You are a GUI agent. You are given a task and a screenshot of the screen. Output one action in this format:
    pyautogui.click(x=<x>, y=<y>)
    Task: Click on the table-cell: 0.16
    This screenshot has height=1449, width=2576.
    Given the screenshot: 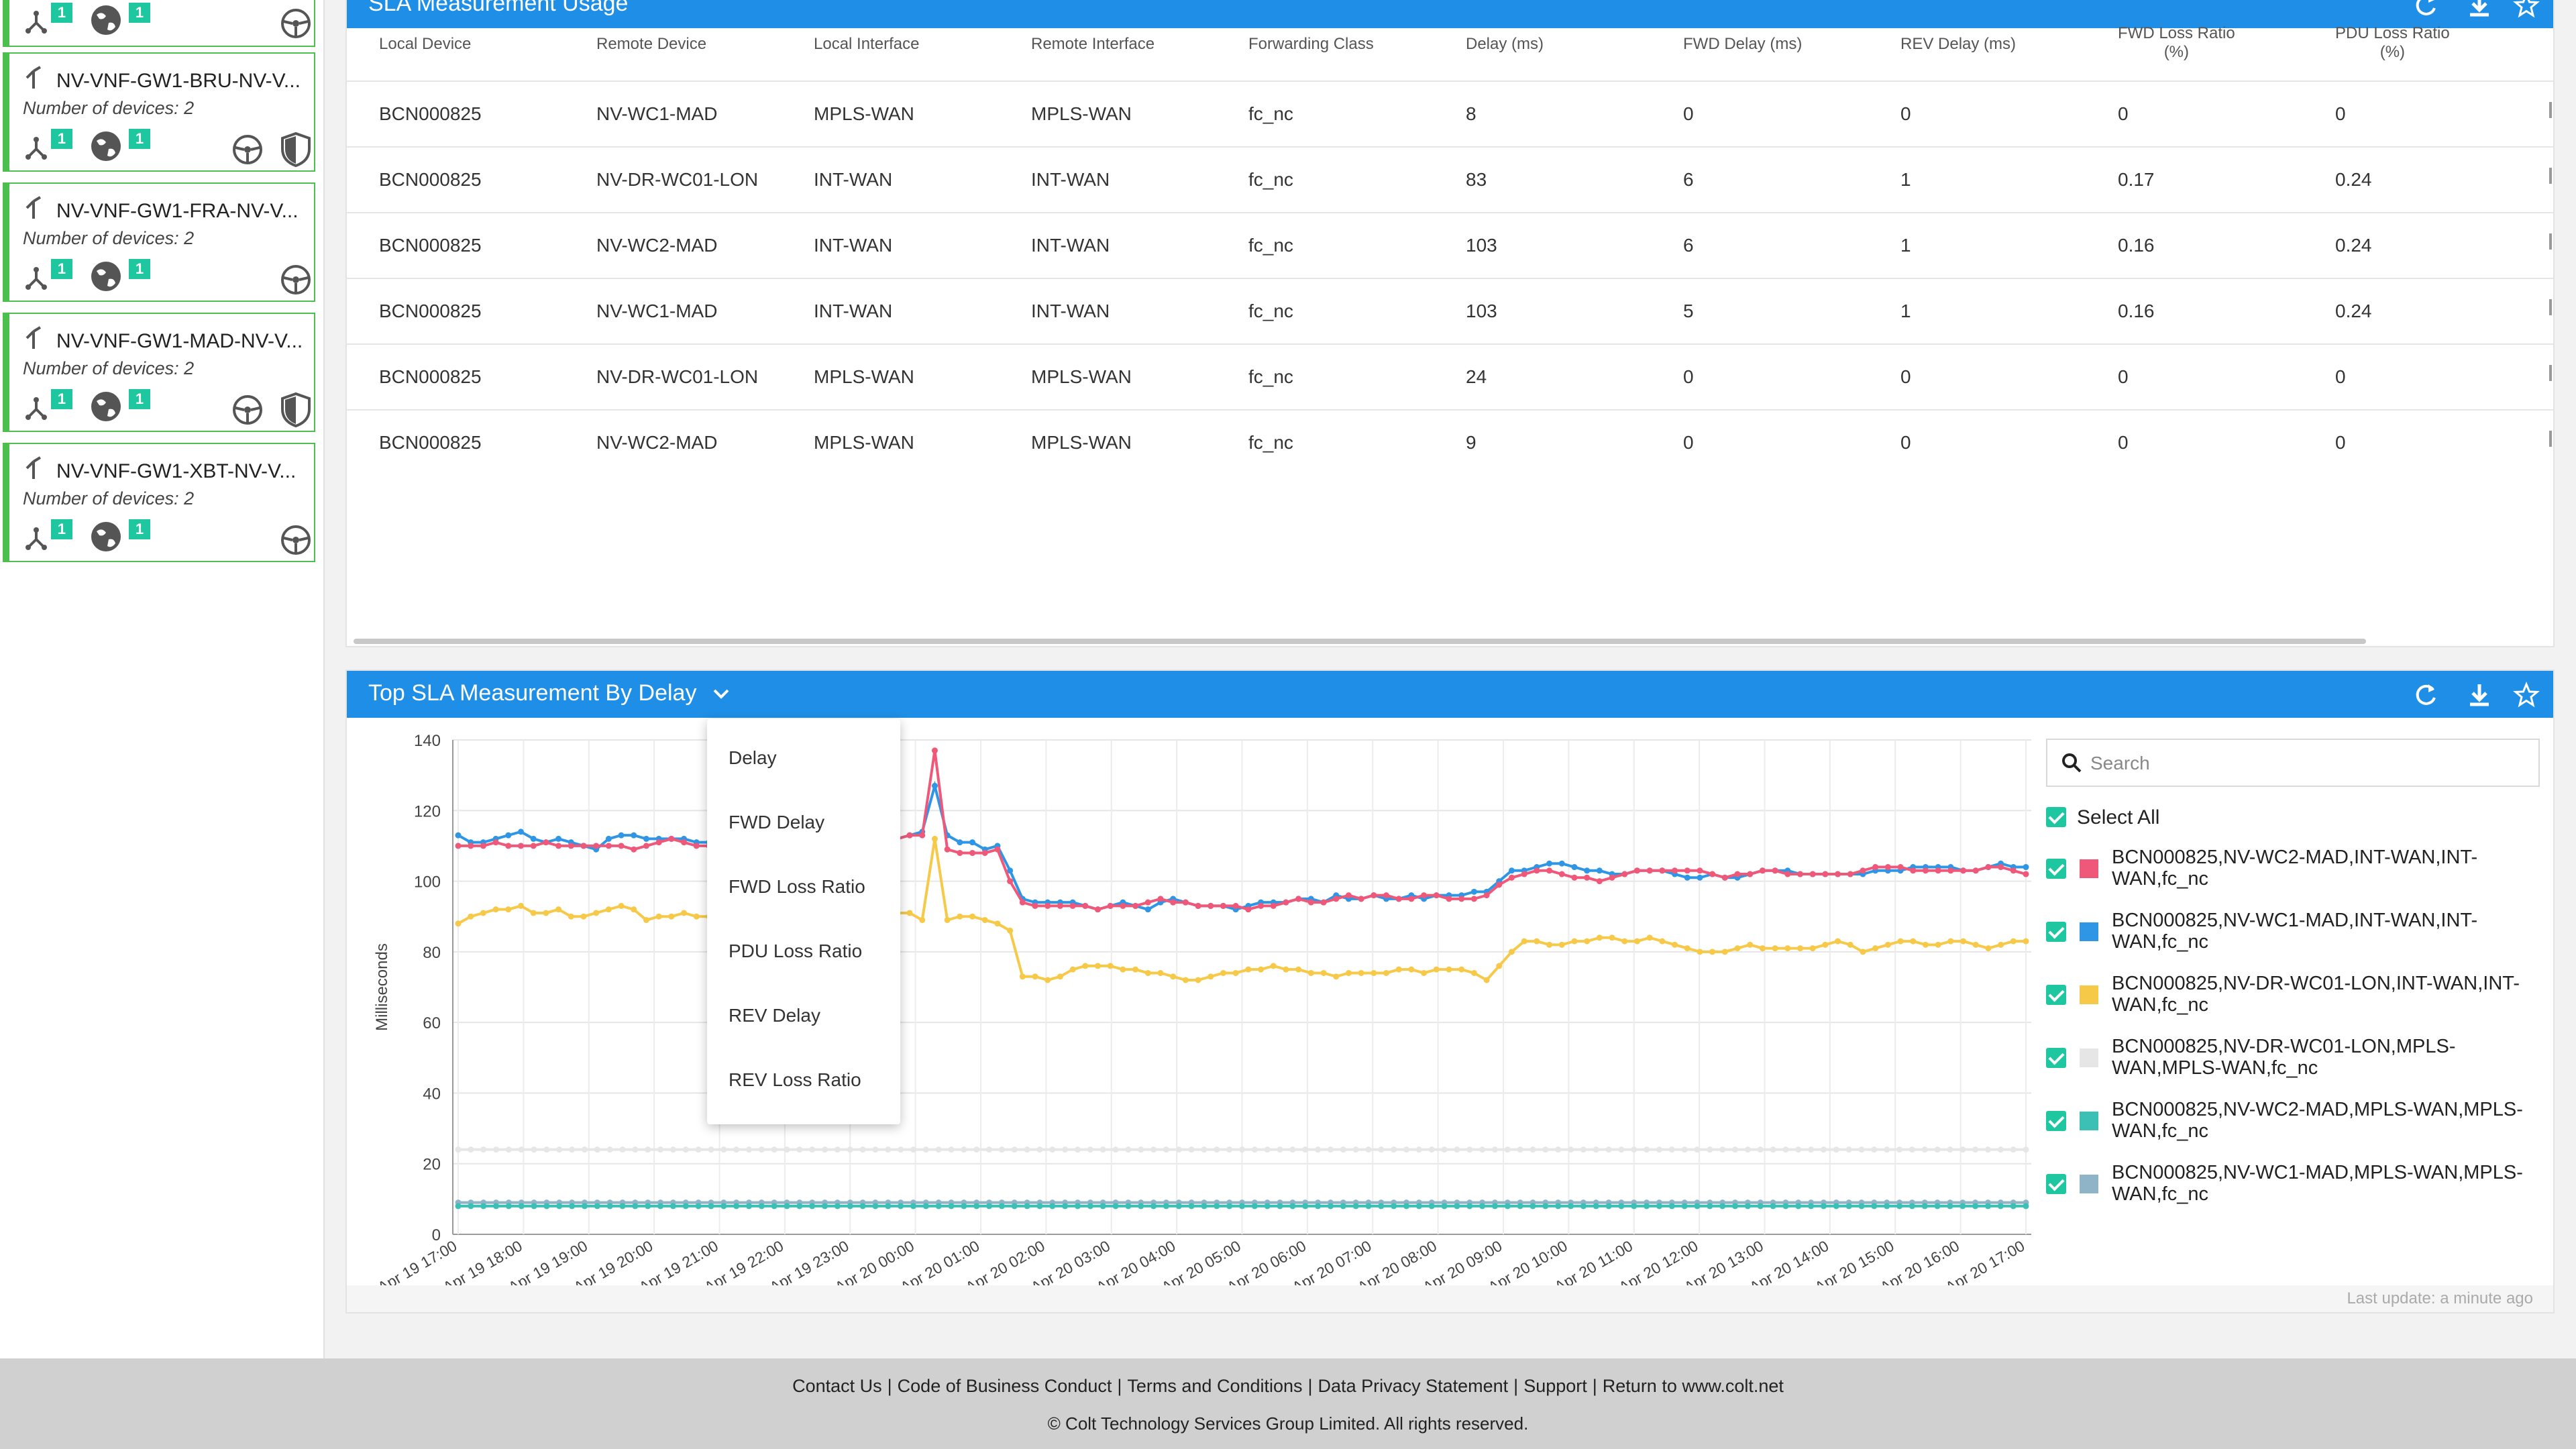 What is the action you would take?
    pyautogui.click(x=2136, y=245)
    